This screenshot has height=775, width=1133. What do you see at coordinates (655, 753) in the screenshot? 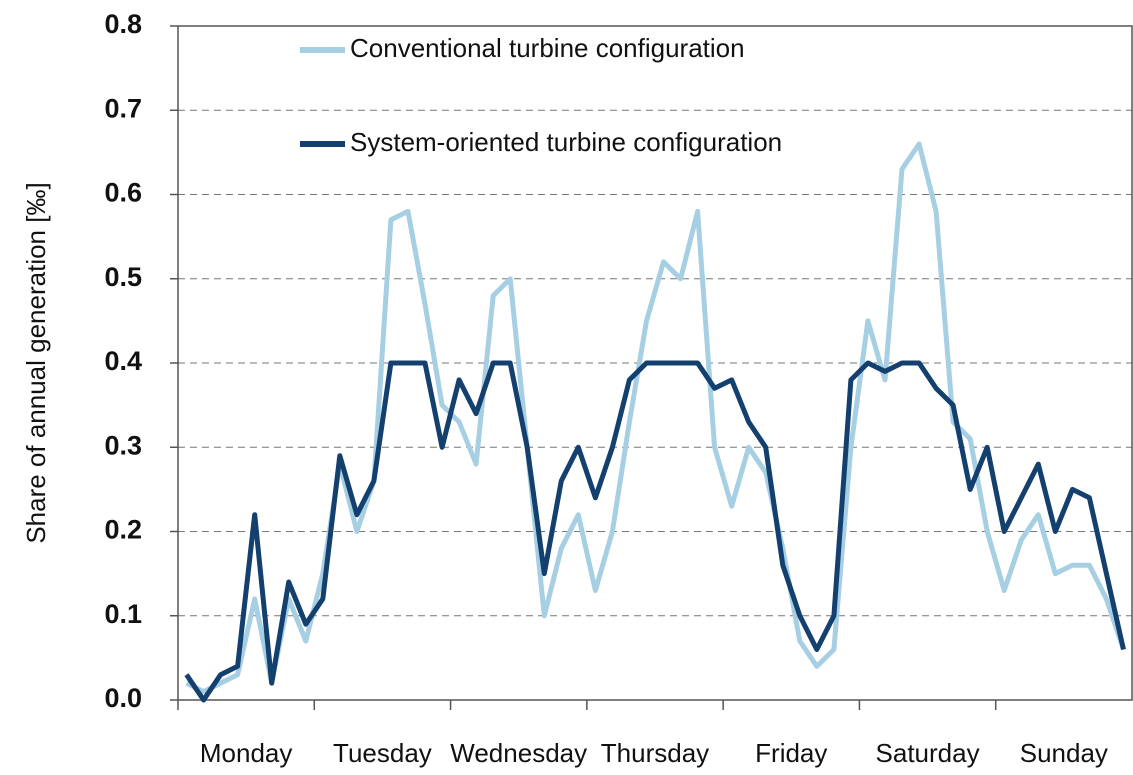
I see `x-tick-label: Thursday` at bounding box center [655, 753].